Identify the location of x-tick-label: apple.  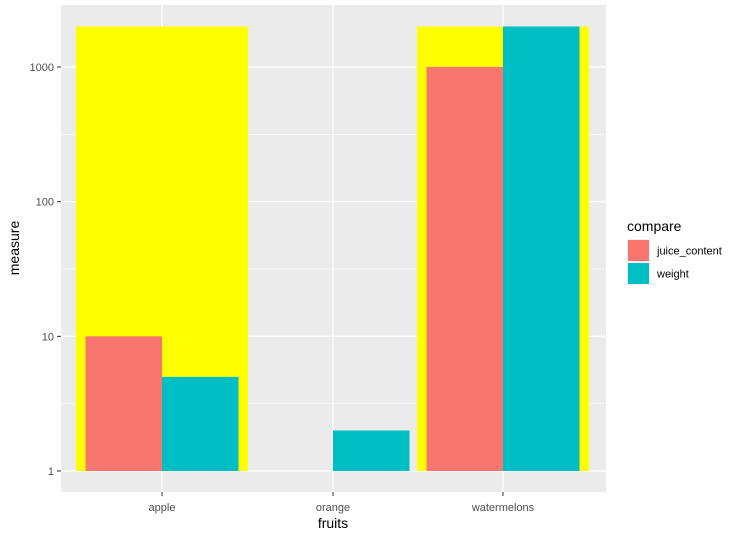
(162, 508).